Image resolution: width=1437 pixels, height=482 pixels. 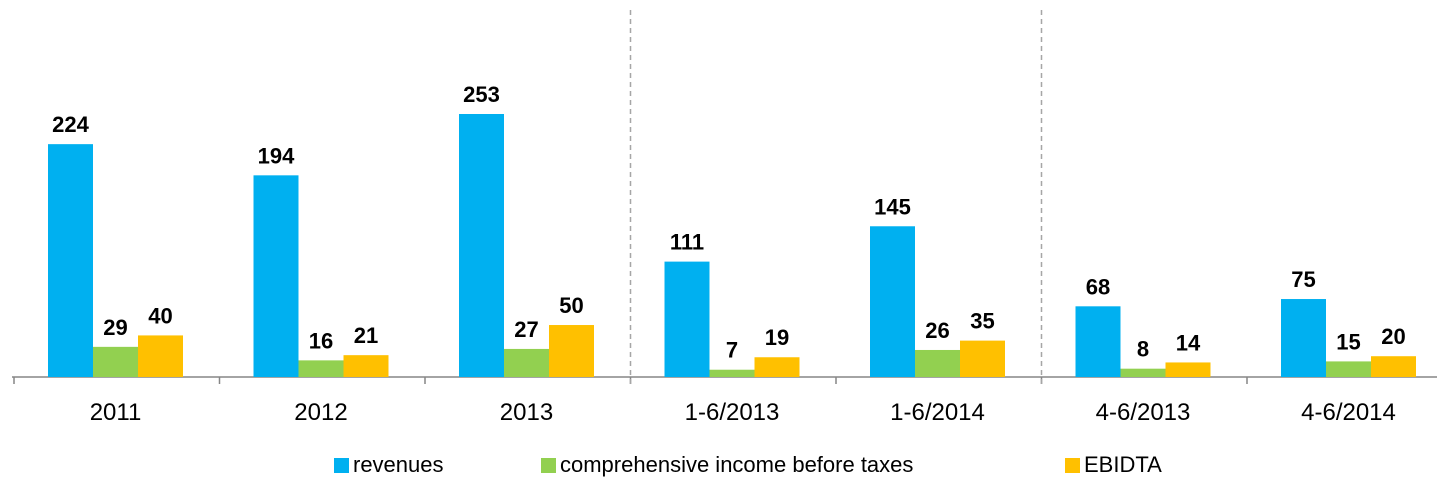 I want to click on x-tick-label: 2011, so click(x=116, y=412).